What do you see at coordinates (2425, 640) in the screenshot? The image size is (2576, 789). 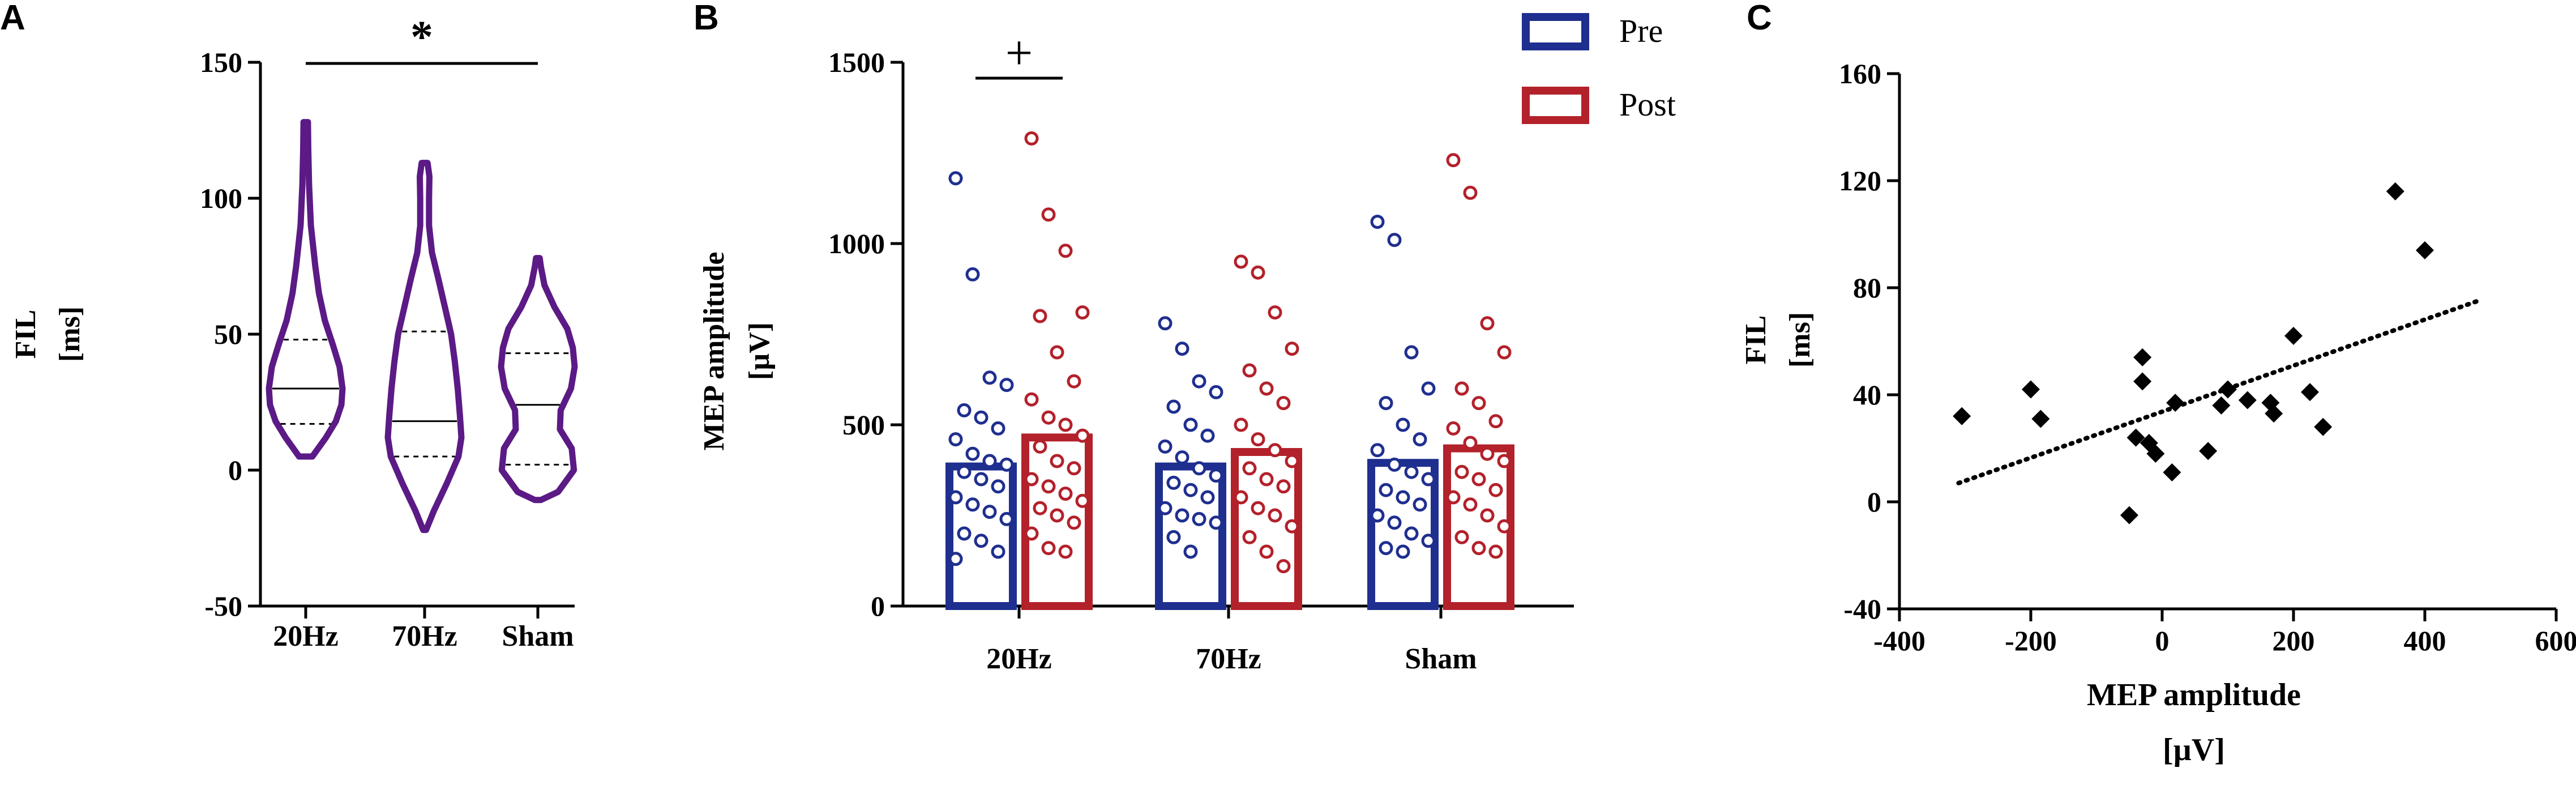 I see `x-tick-label: 400` at bounding box center [2425, 640].